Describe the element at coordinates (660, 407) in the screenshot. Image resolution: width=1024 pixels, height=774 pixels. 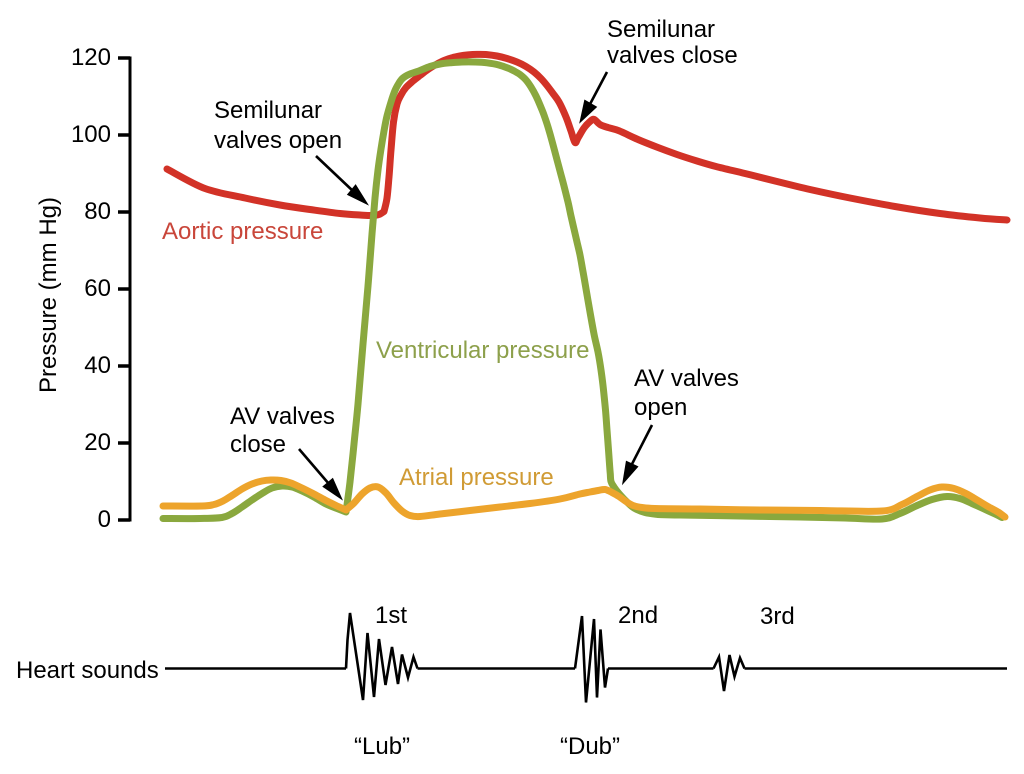
I see `svg-text: open` at that location.